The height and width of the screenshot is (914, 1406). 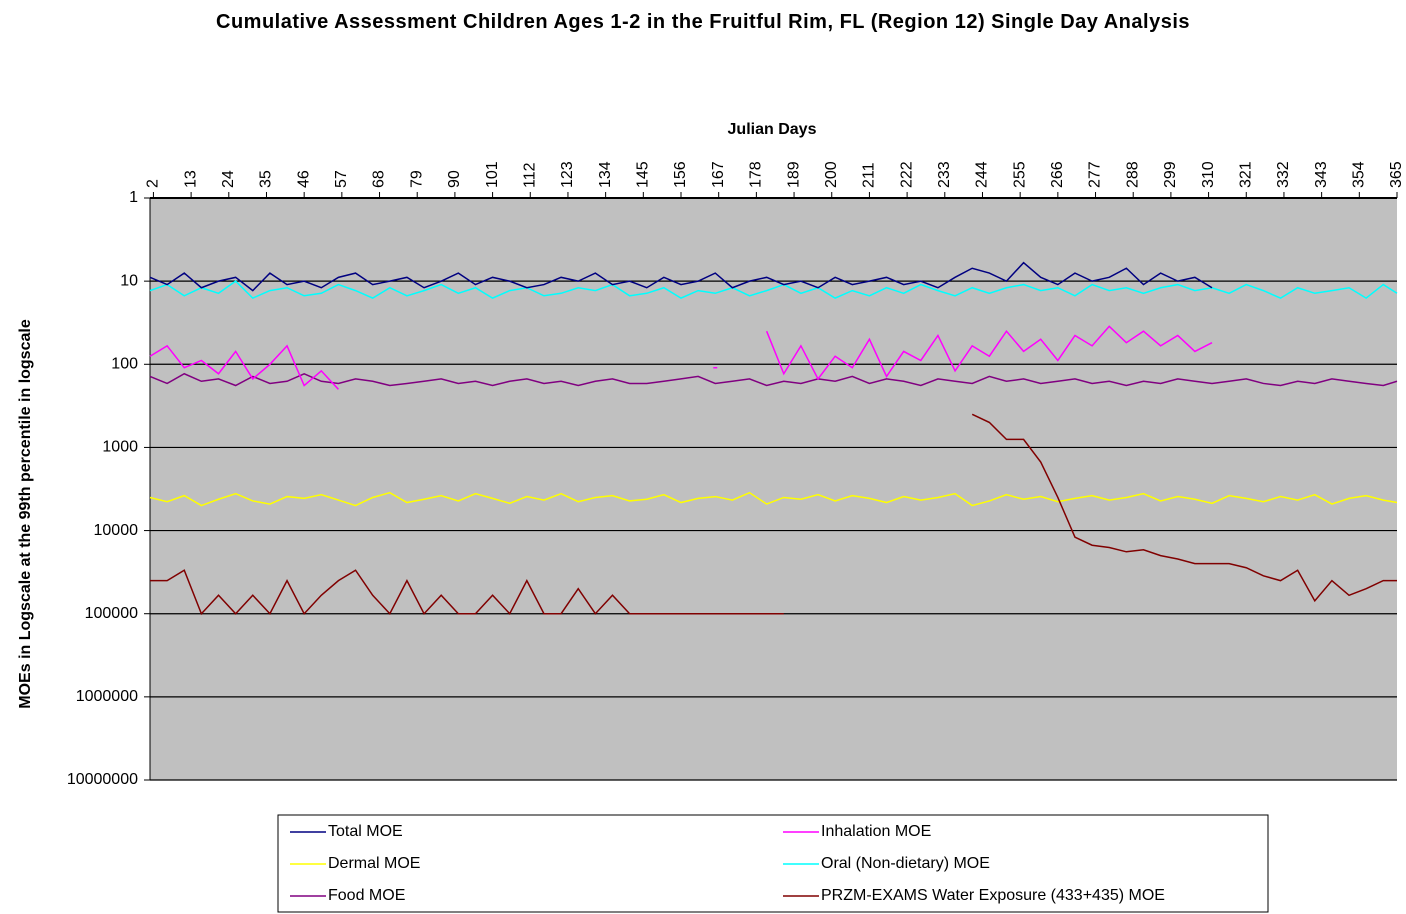 What do you see at coordinates (1095, 174) in the screenshot?
I see `x-tick-label: 277` at bounding box center [1095, 174].